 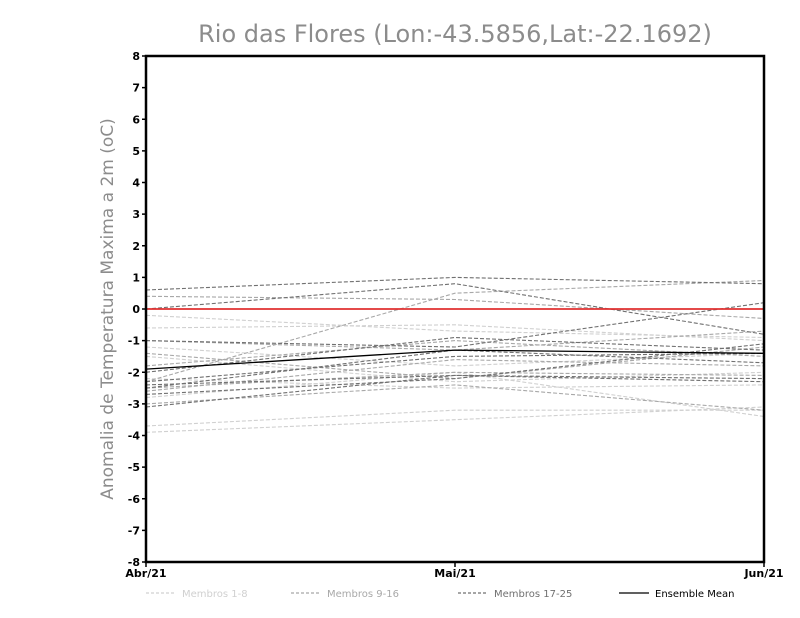 I want to click on y-tick-label: -1, so click(x=134, y=341).